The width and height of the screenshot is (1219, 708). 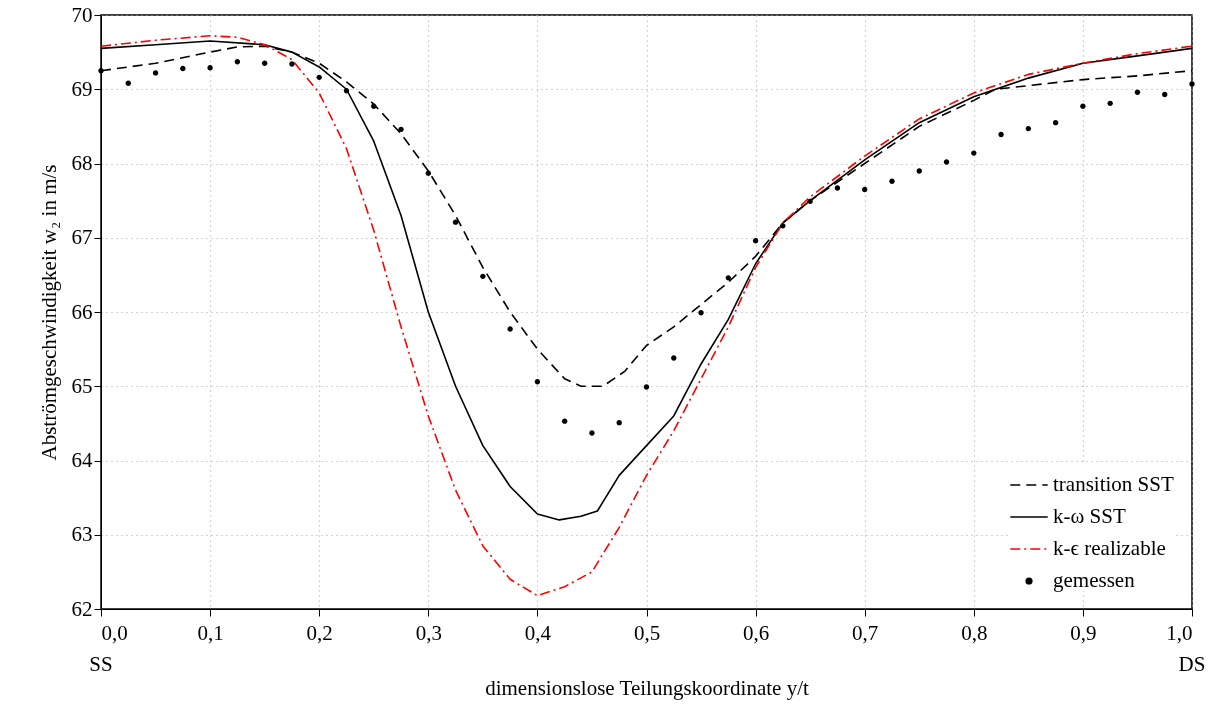 I want to click on x-tick-label: 0,1, so click(x=210, y=632).